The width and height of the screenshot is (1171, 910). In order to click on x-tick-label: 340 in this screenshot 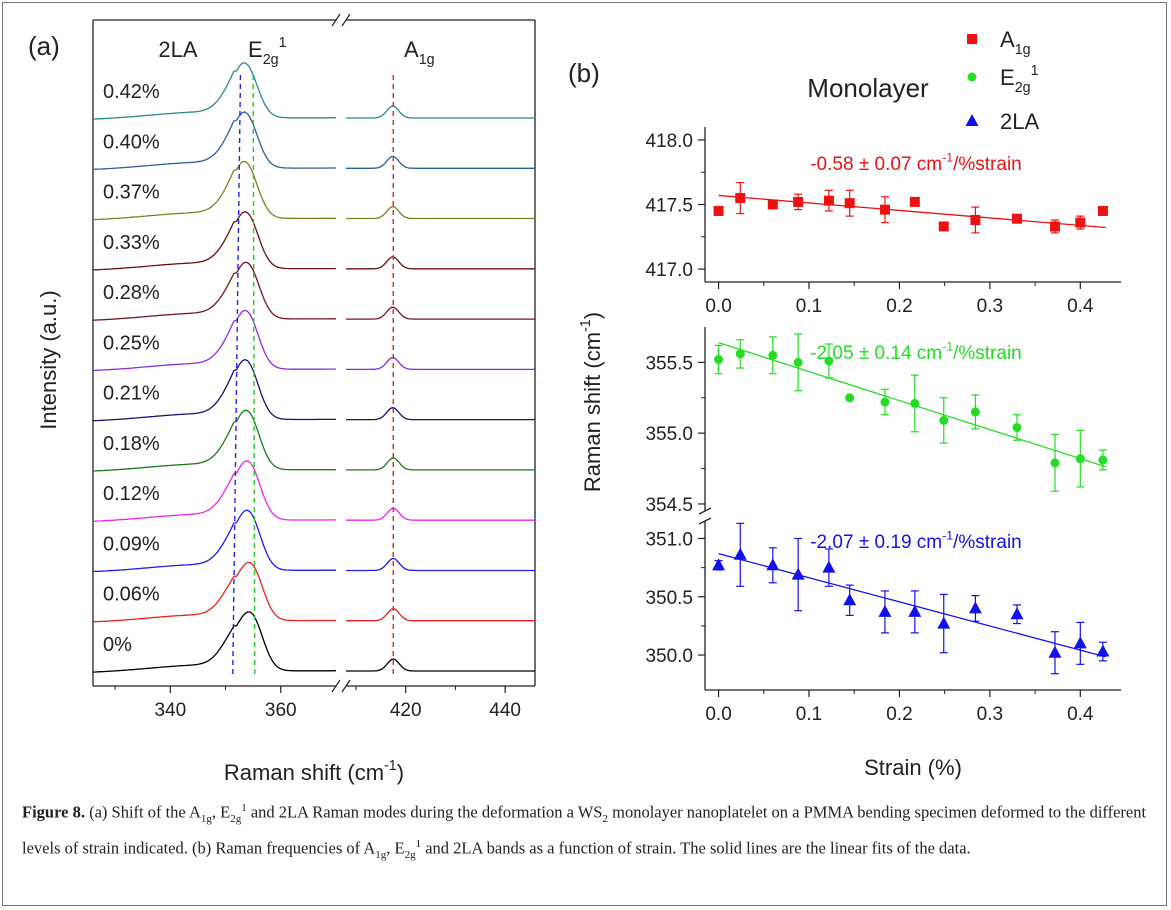, I will do `click(170, 710)`.